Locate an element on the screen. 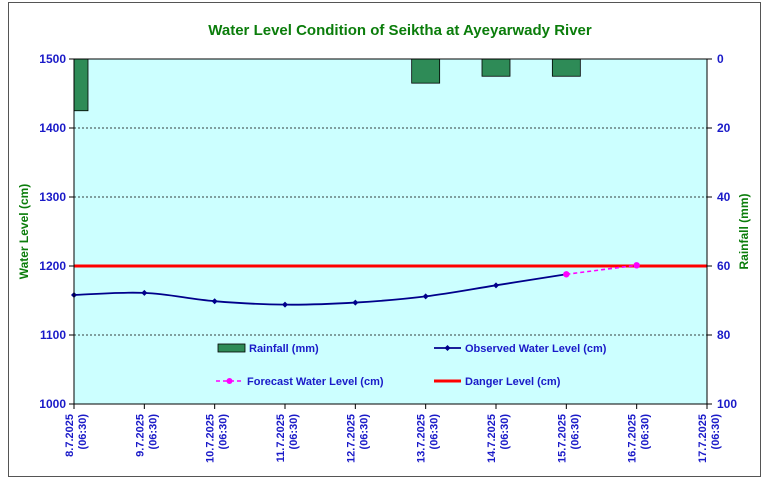 The width and height of the screenshot is (768, 483). x-tick-label: 8.7.2025 is located at coordinates (70, 435).